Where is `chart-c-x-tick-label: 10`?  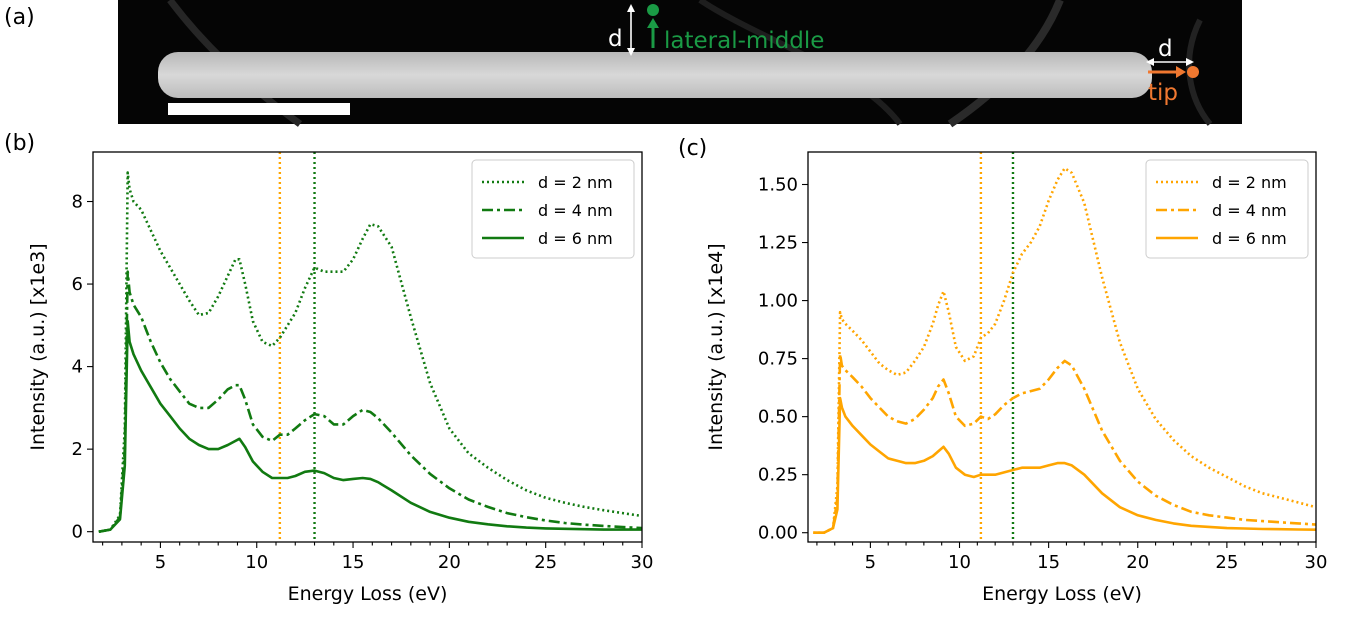 chart-c-x-tick-label: 10 is located at coordinates (959, 562).